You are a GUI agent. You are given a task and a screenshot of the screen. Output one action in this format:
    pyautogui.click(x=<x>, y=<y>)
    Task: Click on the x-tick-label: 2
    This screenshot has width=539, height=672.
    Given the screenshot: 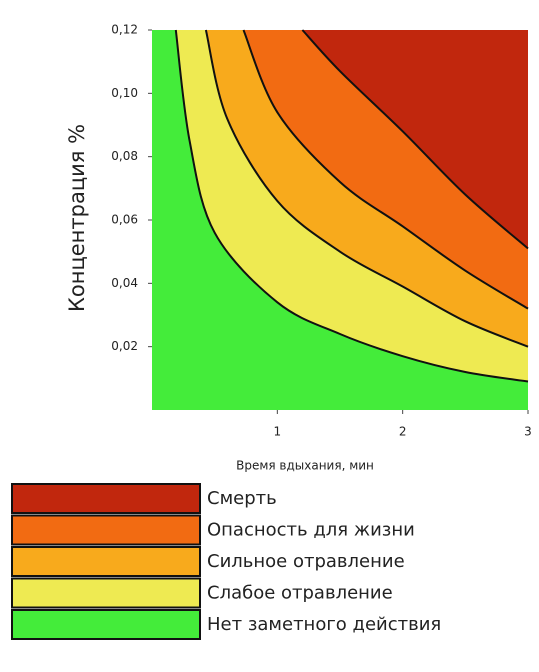 What is the action you would take?
    pyautogui.click(x=403, y=432)
    